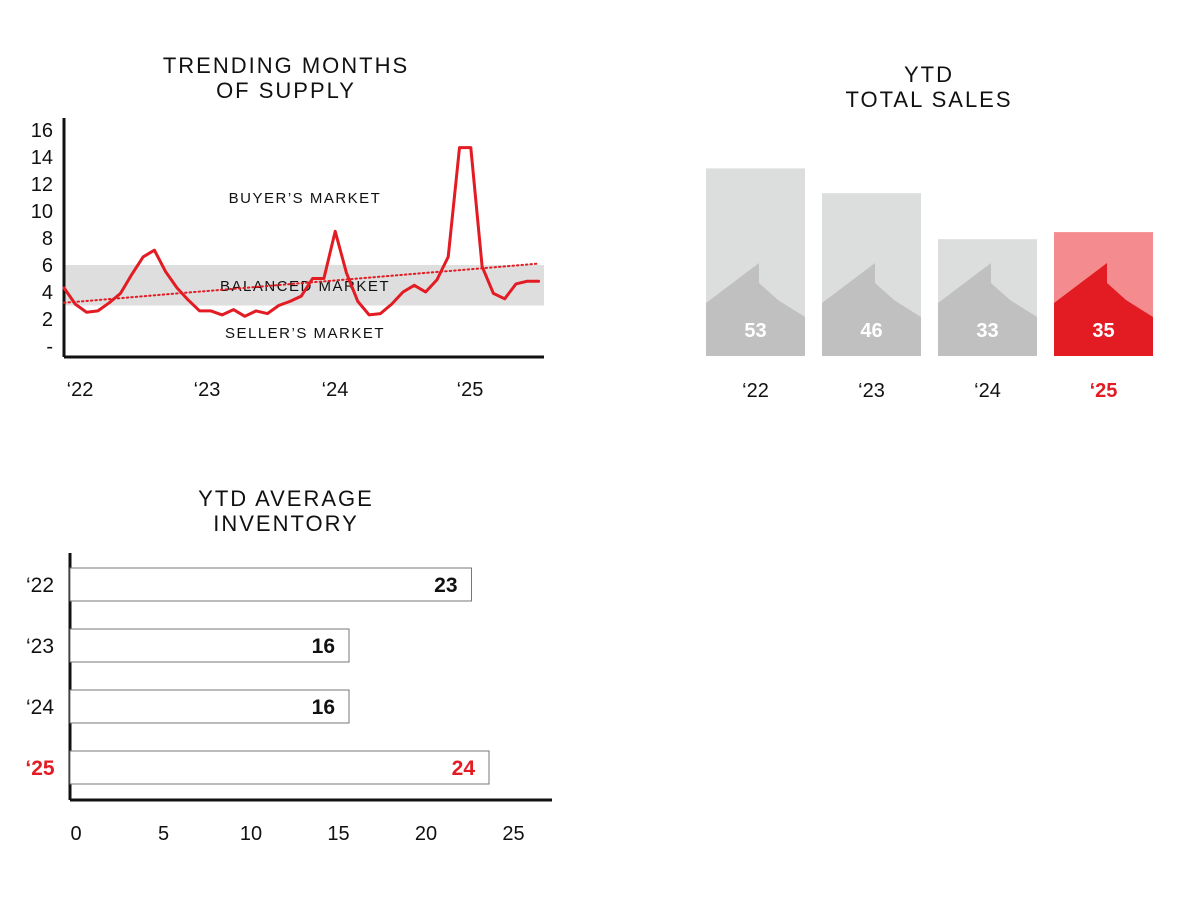 The width and height of the screenshot is (1200, 900). I want to click on trend-line, so click(301, 283).